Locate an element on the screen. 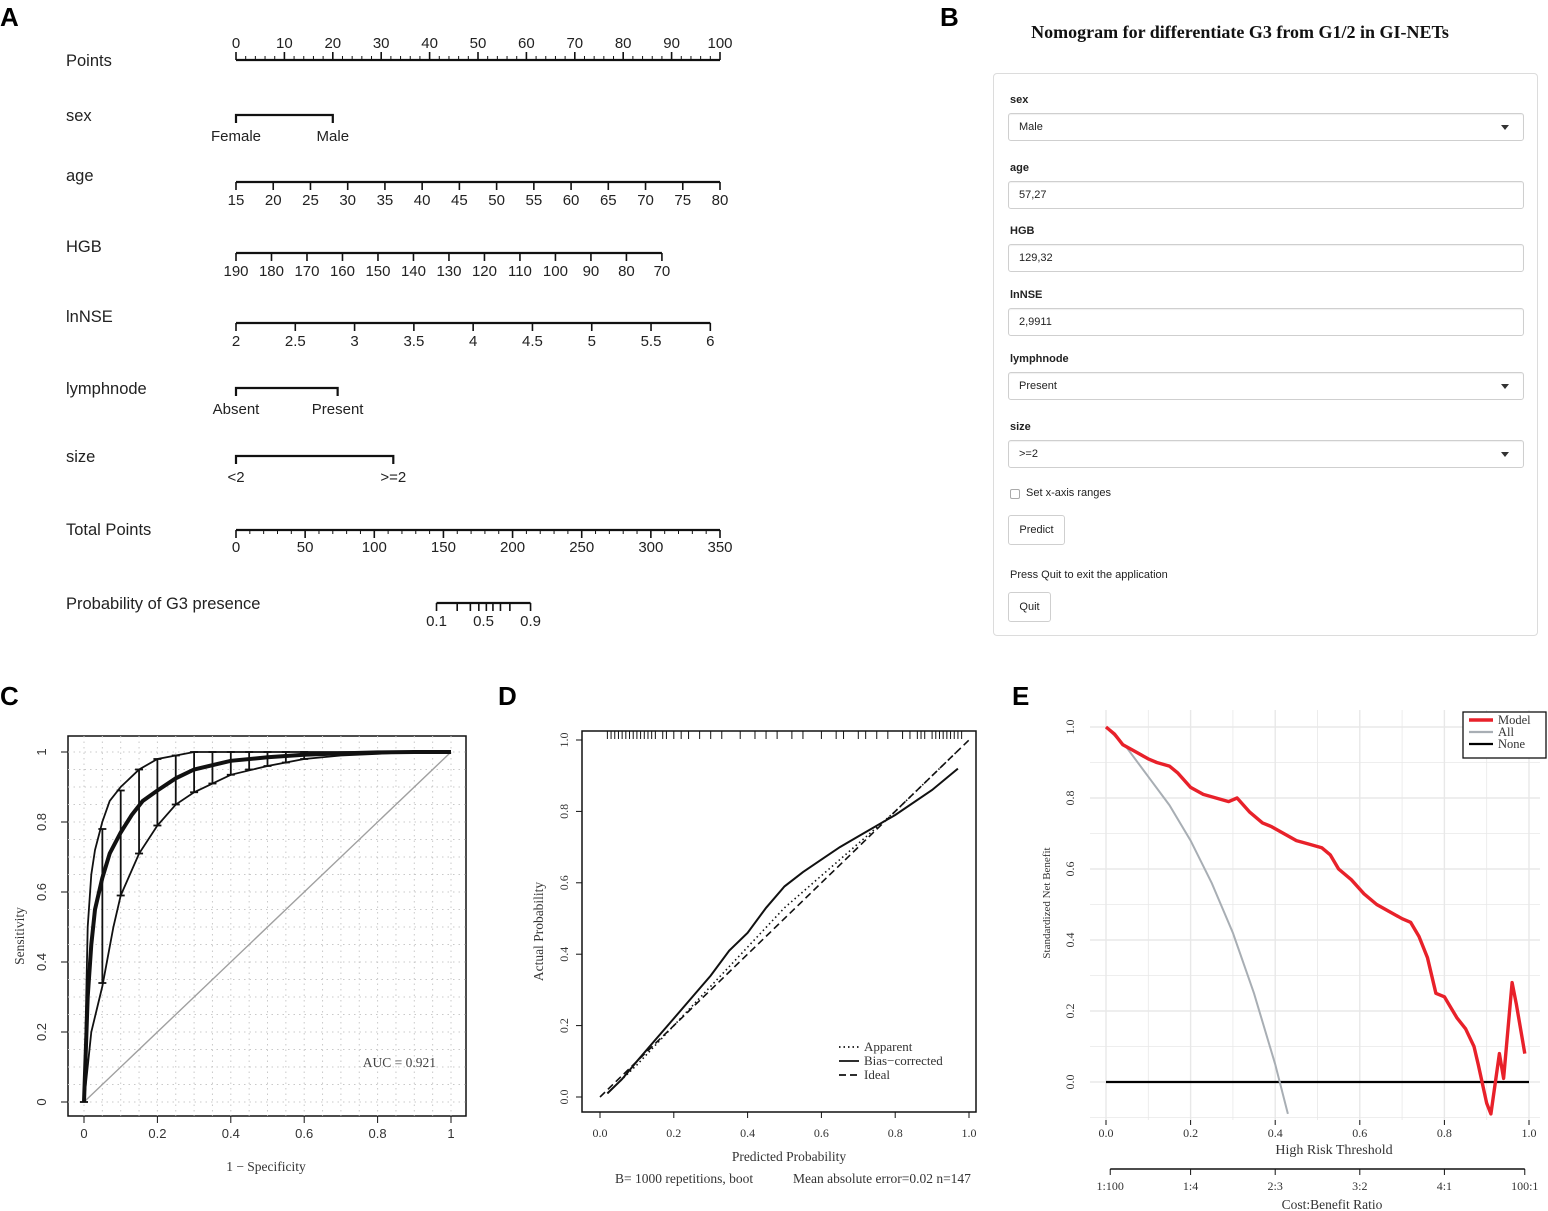 The image size is (1548, 1211). legend-label: Apparent is located at coordinates (888, 1046).